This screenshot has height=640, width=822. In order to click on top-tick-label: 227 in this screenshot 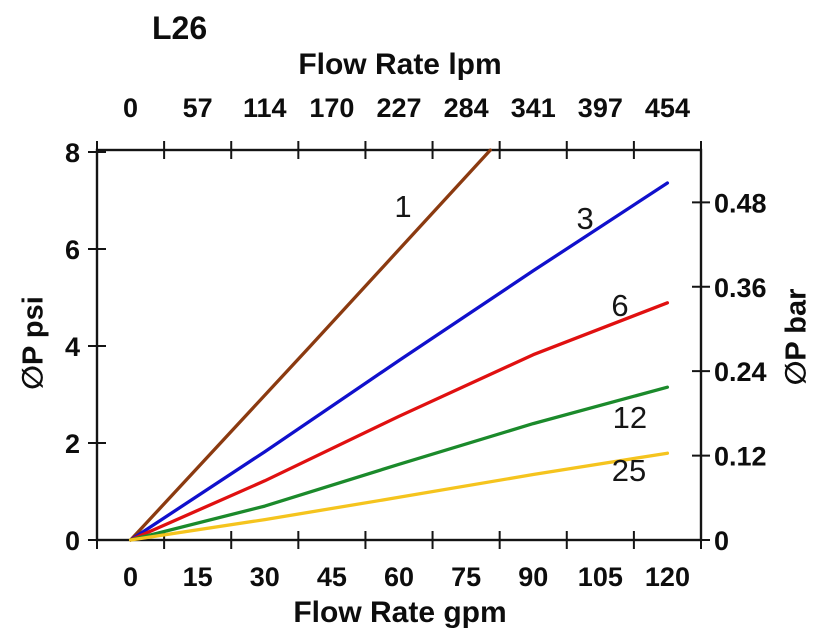, I will do `click(398, 108)`.